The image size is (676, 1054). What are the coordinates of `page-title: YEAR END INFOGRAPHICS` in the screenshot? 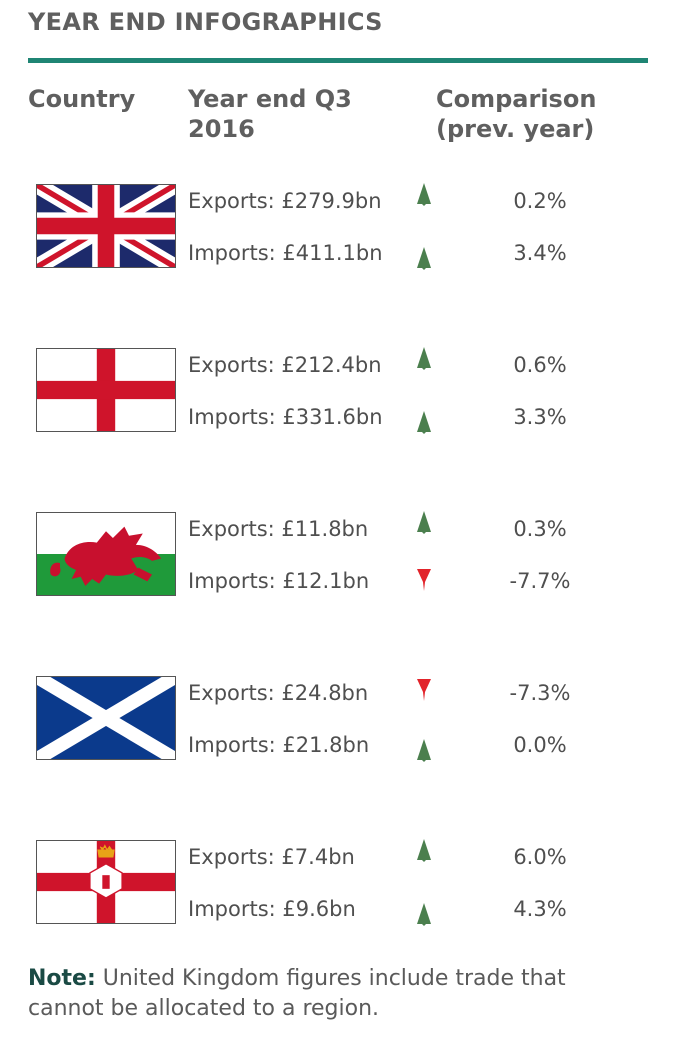 It's located at (205, 22).